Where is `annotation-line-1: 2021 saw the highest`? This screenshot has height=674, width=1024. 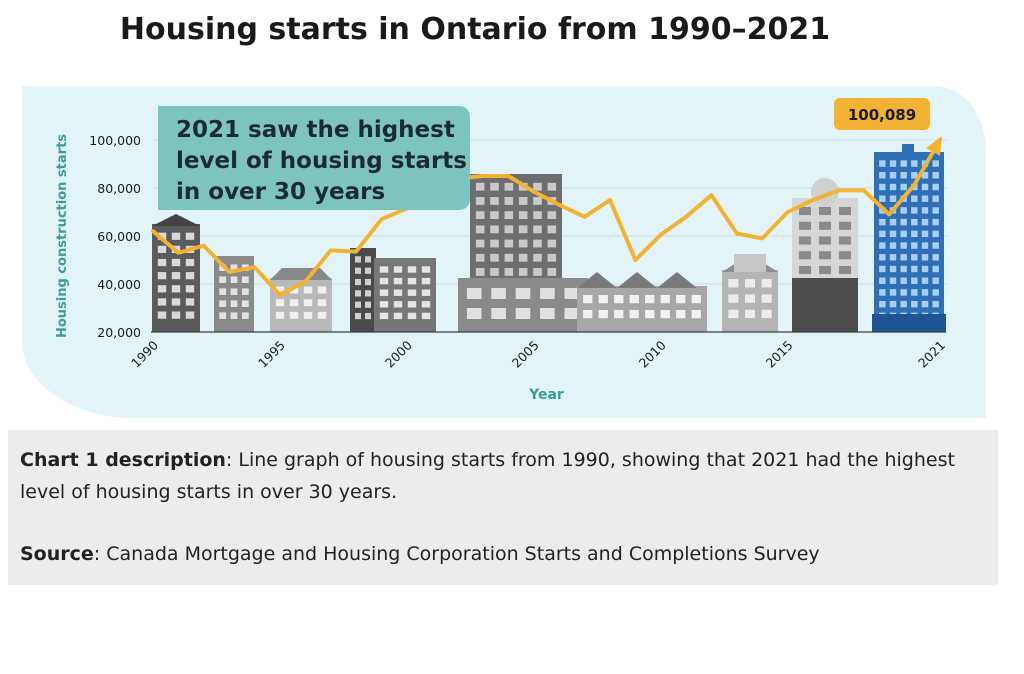
annotation-line-1: 2021 saw the highest is located at coordinates (315, 130).